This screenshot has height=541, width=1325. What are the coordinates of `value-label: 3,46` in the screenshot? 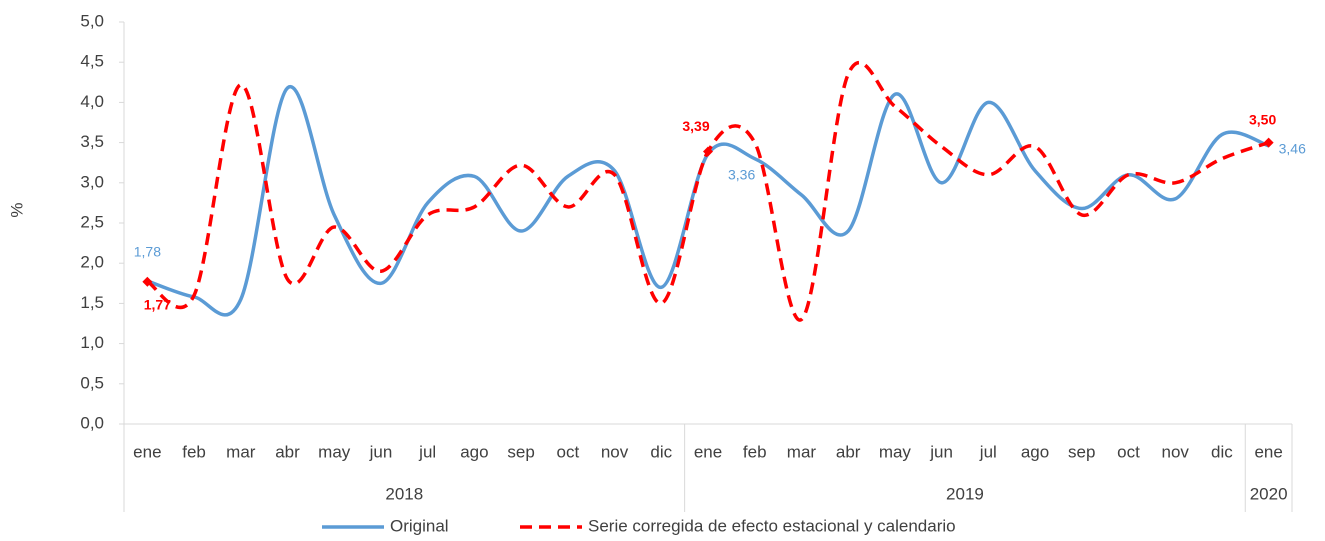 It's located at (1292, 149).